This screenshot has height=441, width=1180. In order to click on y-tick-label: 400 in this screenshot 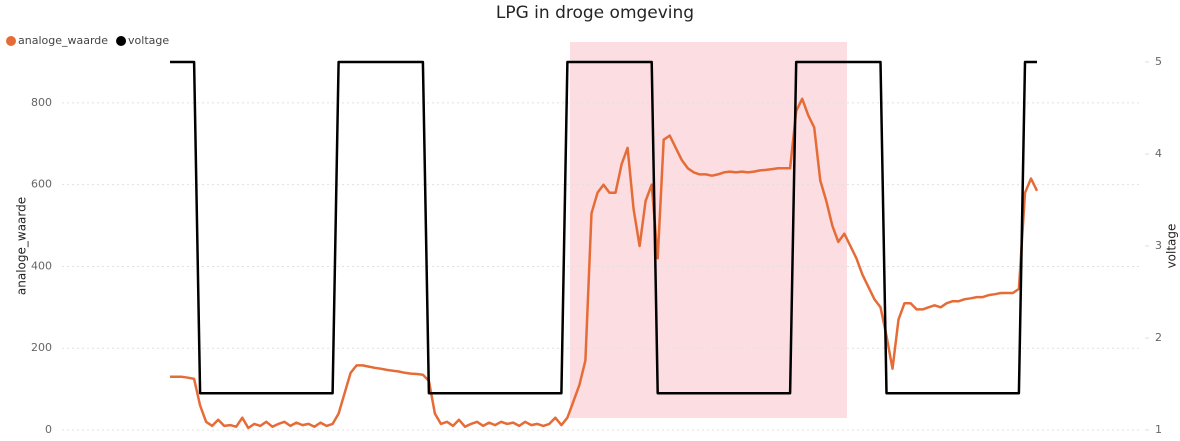, I will do `click(41, 265)`.